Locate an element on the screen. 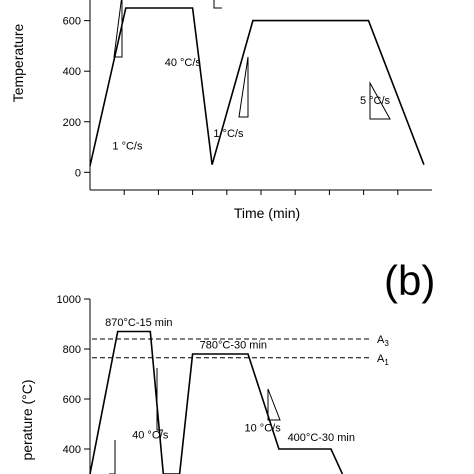  rate-annotation: 780°C-30 min is located at coordinates (233, 345).